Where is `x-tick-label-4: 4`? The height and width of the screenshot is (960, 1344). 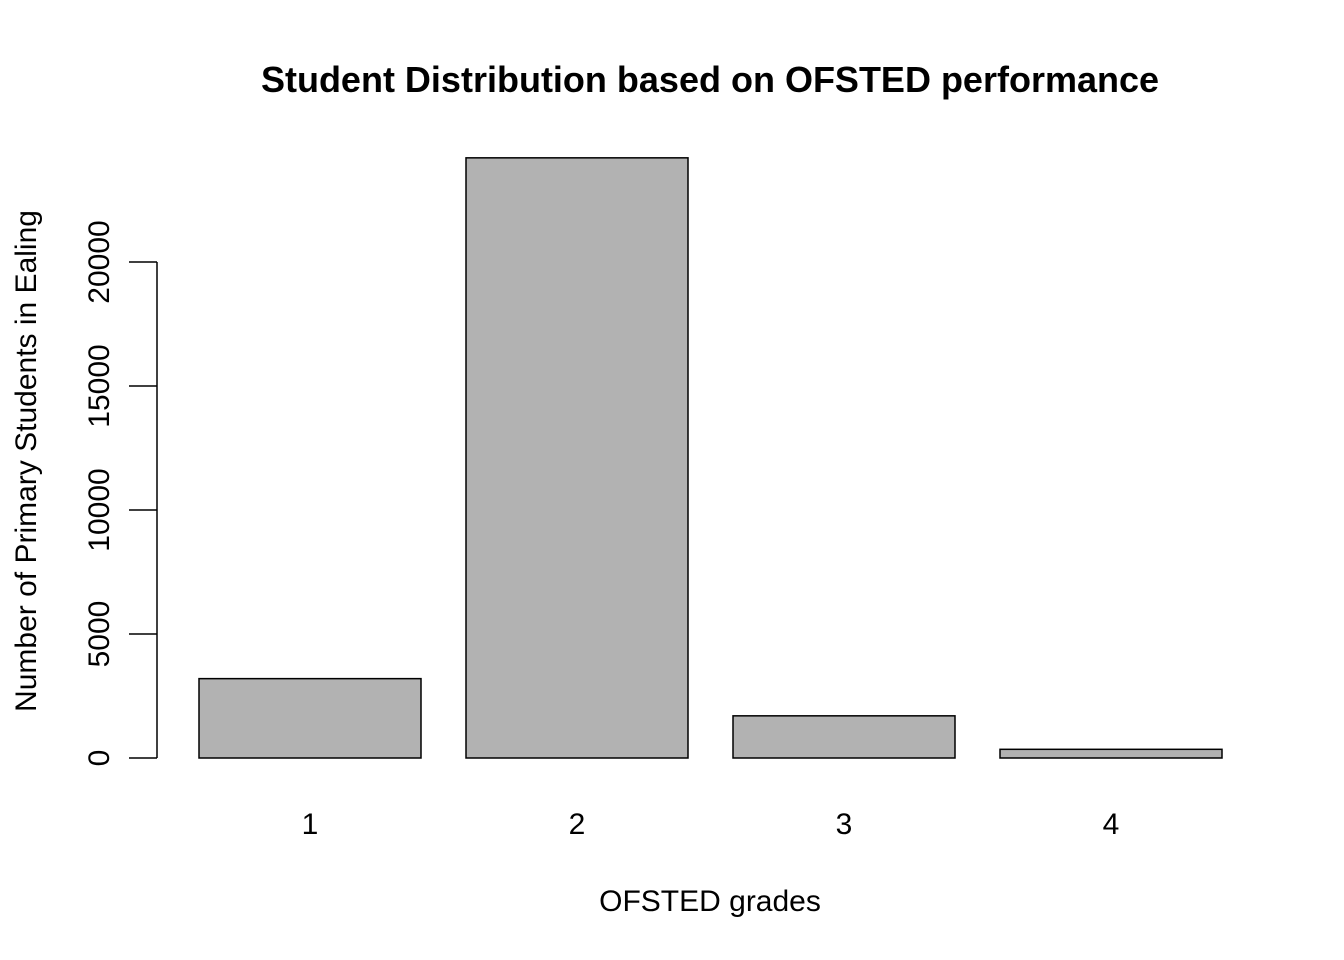
x-tick-label-4: 4 is located at coordinates (1111, 824).